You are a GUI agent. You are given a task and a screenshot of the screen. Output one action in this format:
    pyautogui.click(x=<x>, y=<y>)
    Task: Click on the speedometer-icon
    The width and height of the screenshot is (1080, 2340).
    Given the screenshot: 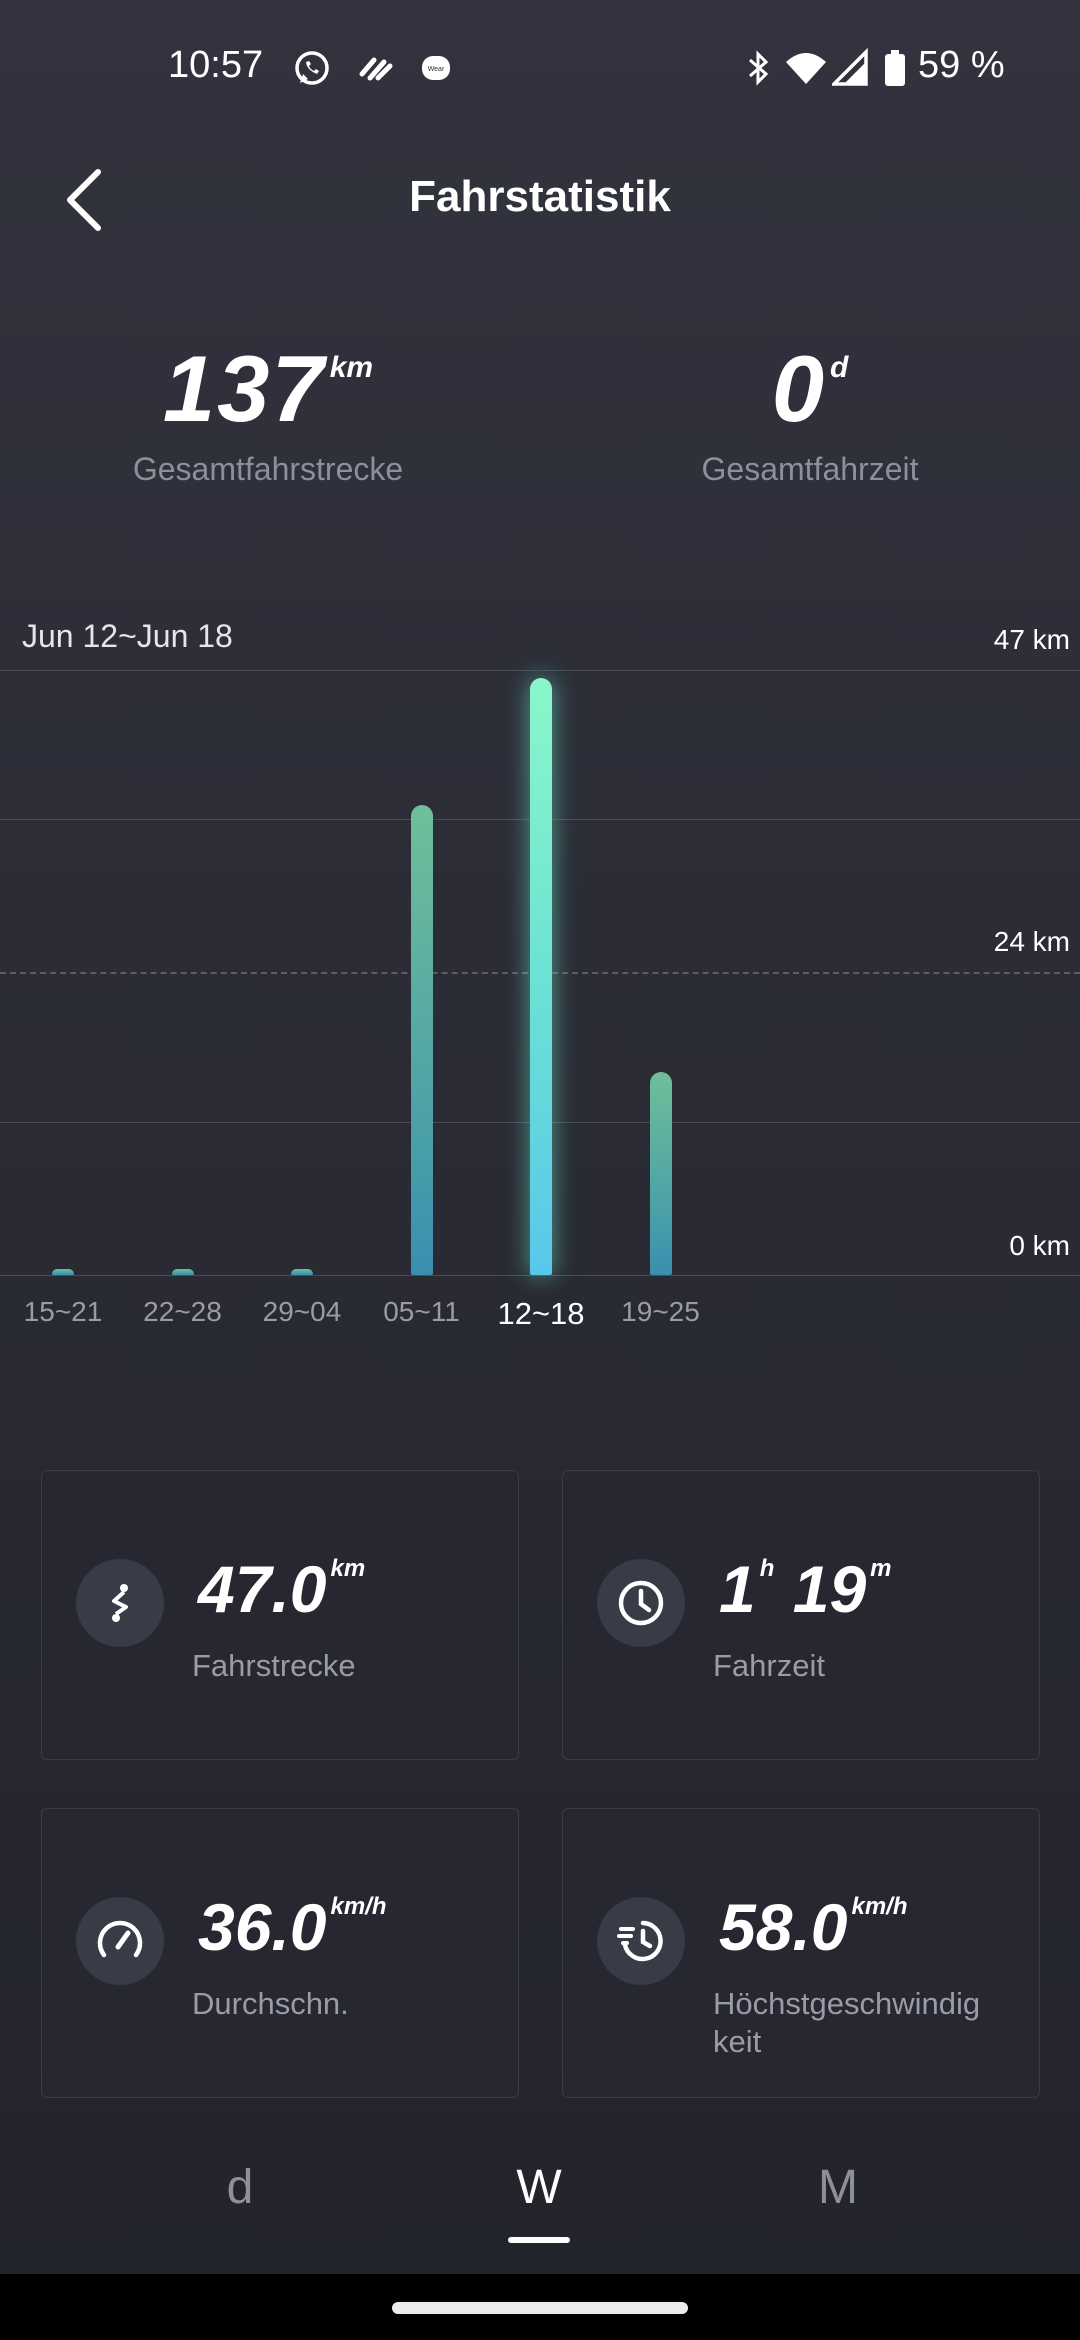 What is the action you would take?
    pyautogui.click(x=120, y=1941)
    